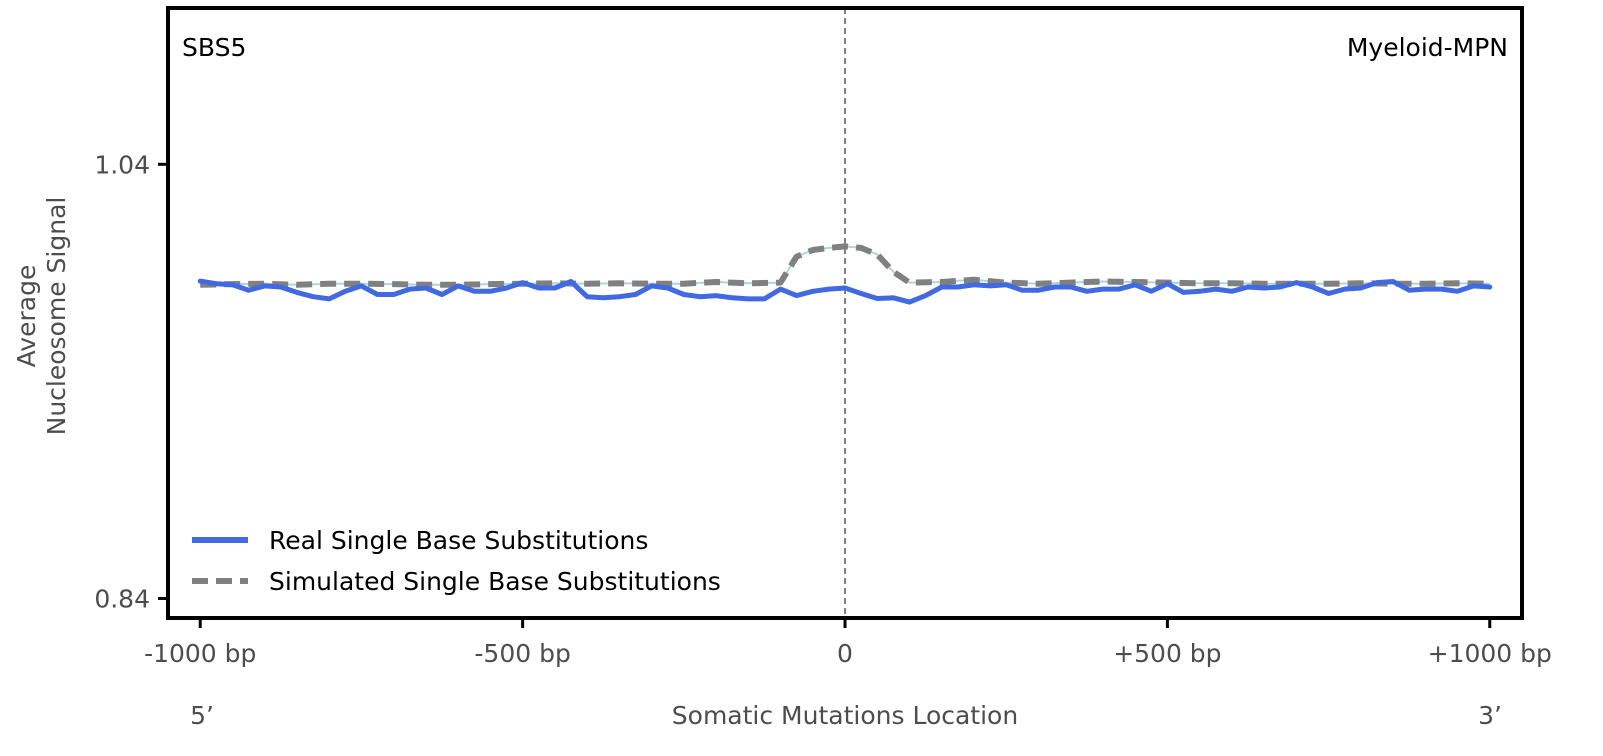 The height and width of the screenshot is (756, 1603). What do you see at coordinates (26, 316) in the screenshot?
I see `y-axis-title-line1: Average` at bounding box center [26, 316].